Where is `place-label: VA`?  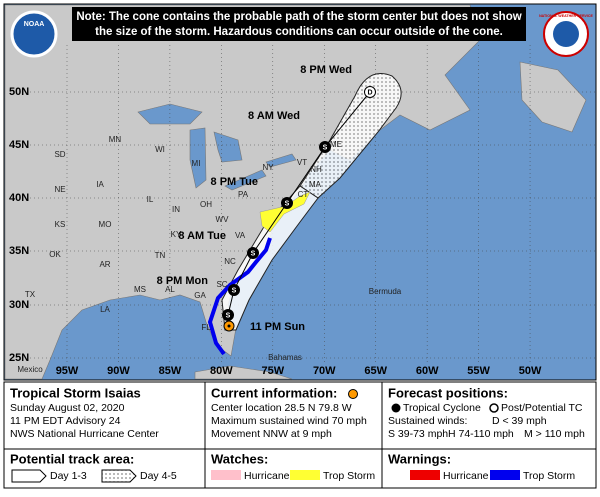
place-label: VA is located at coordinates (240, 235).